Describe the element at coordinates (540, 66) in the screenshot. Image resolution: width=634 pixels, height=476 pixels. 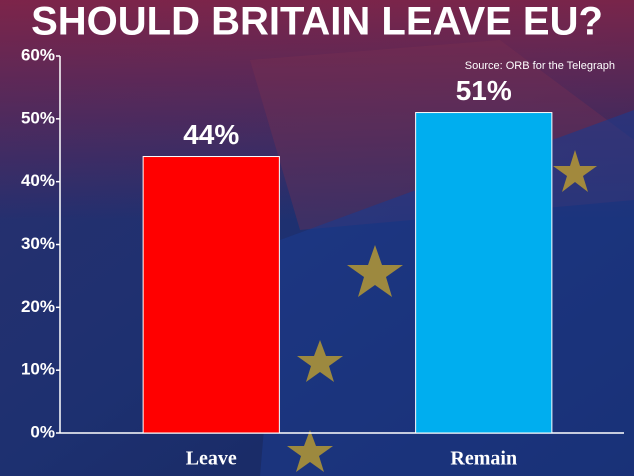
I see `source: Source: ORB for the Telegraph` at that location.